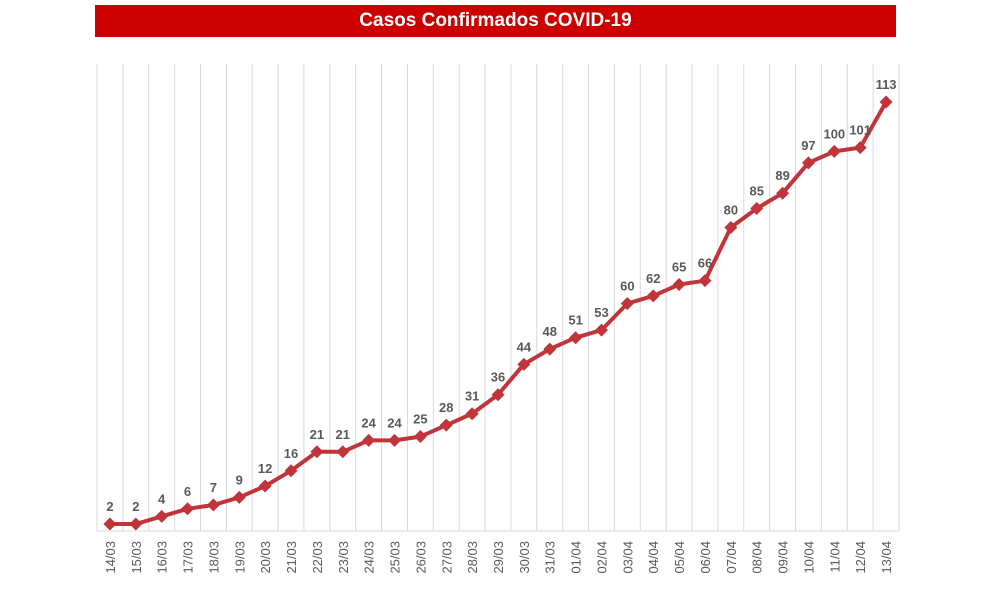 This screenshot has height=595, width=989. What do you see at coordinates (265, 557) in the screenshot?
I see `x-tick-label: 20/03` at bounding box center [265, 557].